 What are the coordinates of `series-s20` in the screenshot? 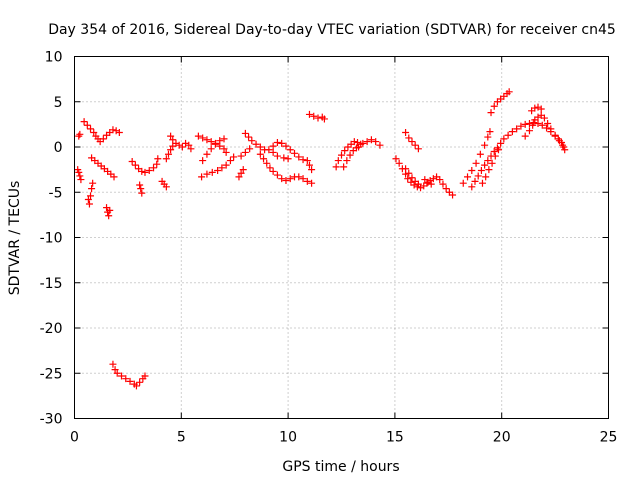 It's located at (280, 155).